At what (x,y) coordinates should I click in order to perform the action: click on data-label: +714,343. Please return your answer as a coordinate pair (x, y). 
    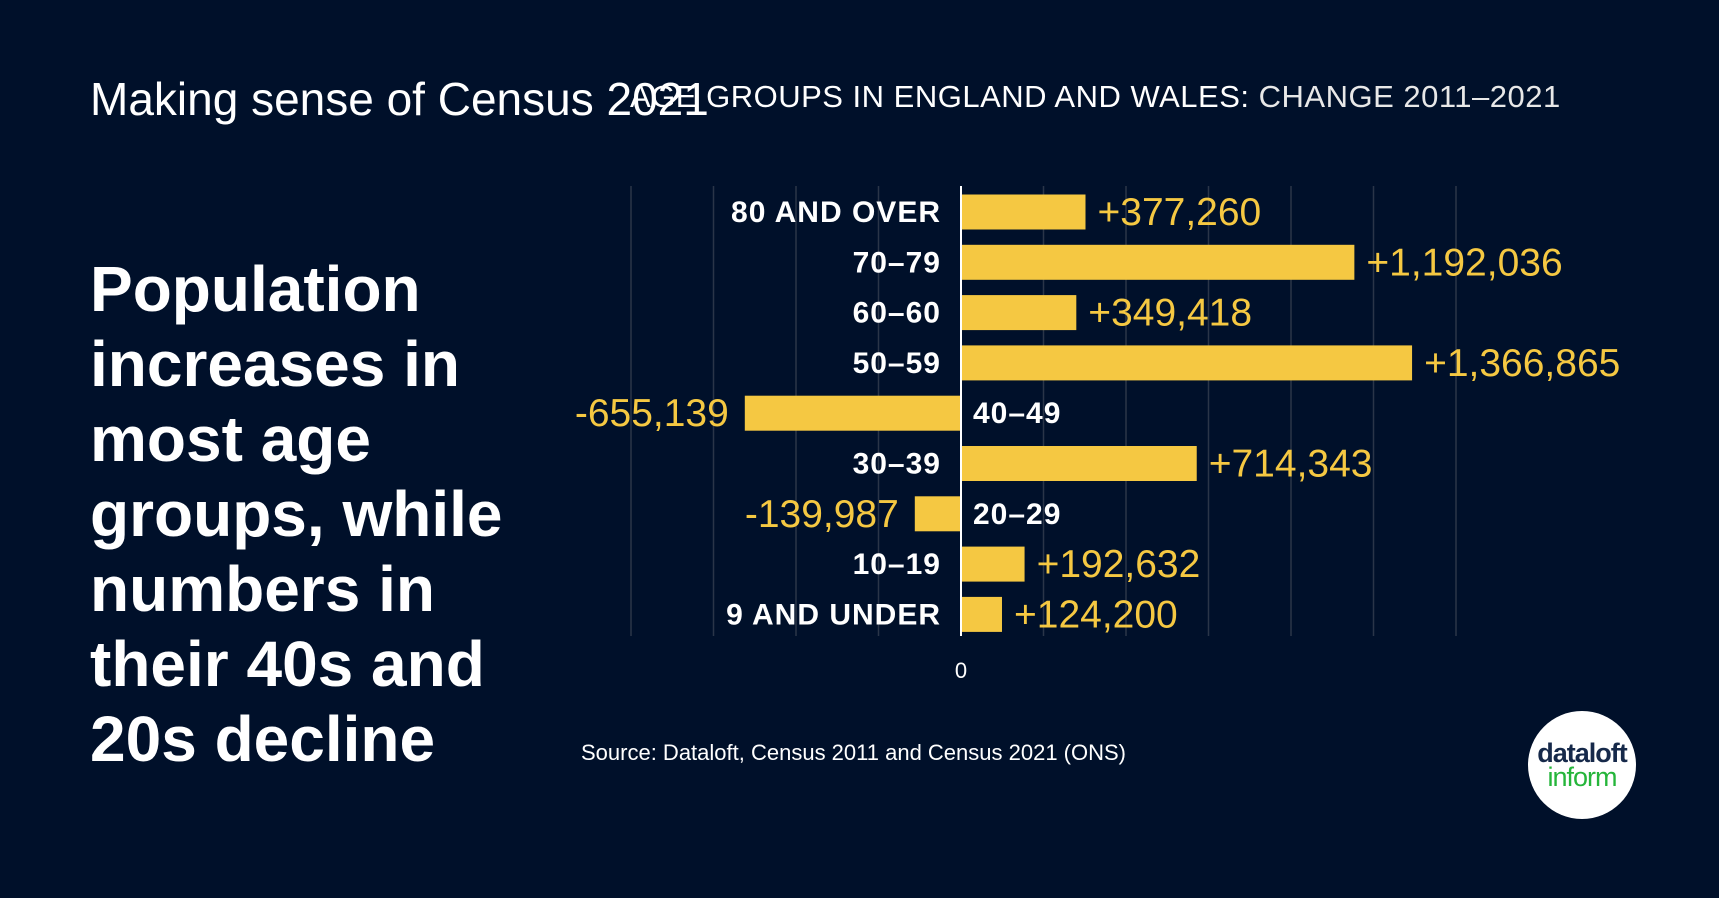
    Looking at the image, I should click on (1291, 464).